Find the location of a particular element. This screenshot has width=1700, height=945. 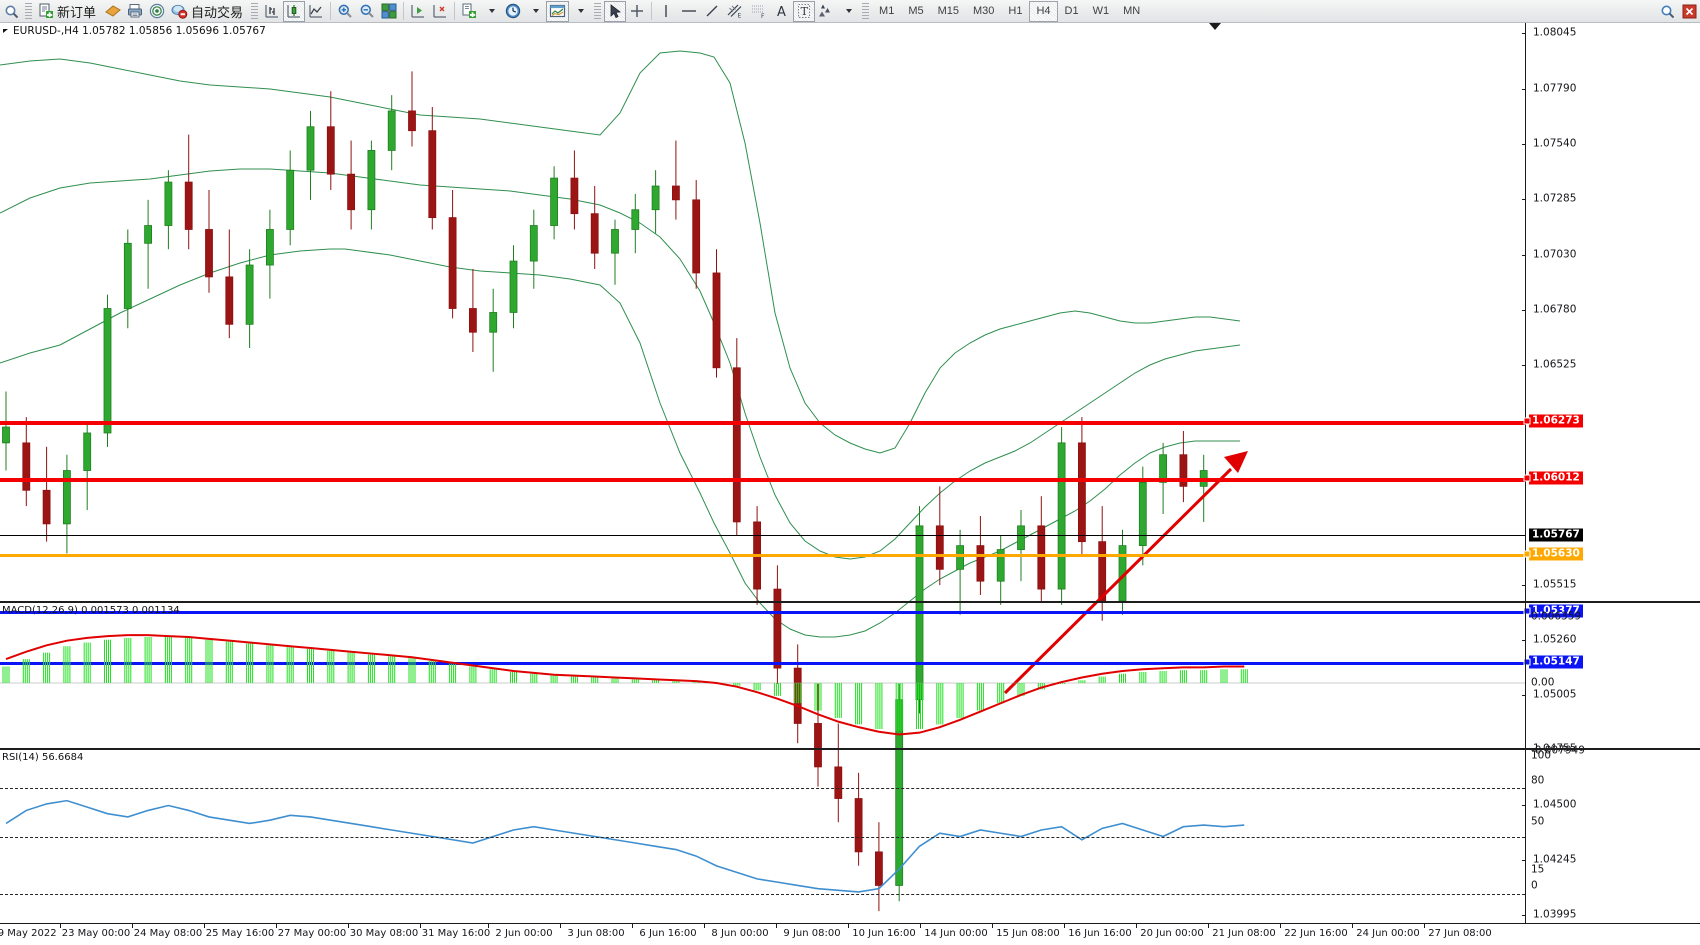

shapes-dropdown-arrow is located at coordinates (848, 11).